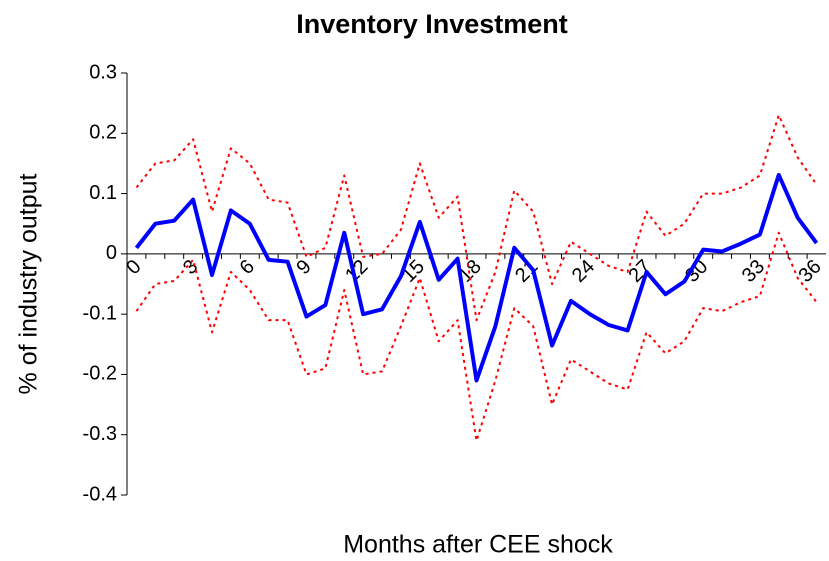  I want to click on chart-title: Inventory Investment, so click(432, 24).